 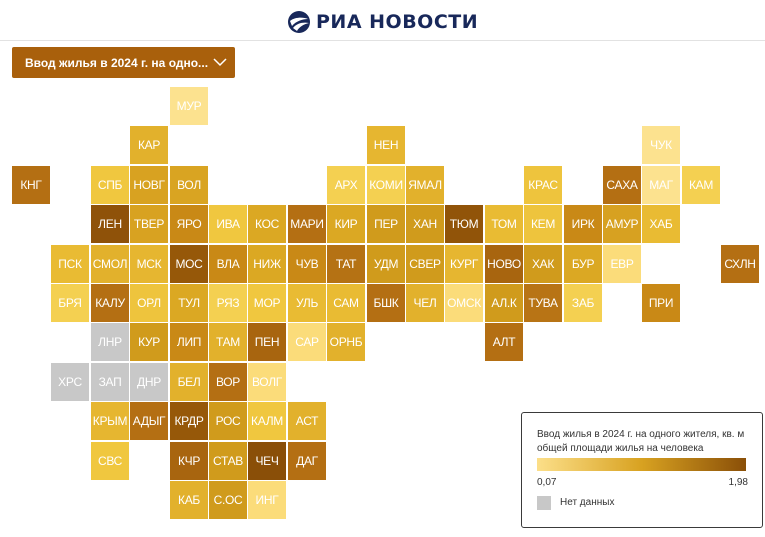 I want to click on region-tile: ХАК, so click(x=543, y=264).